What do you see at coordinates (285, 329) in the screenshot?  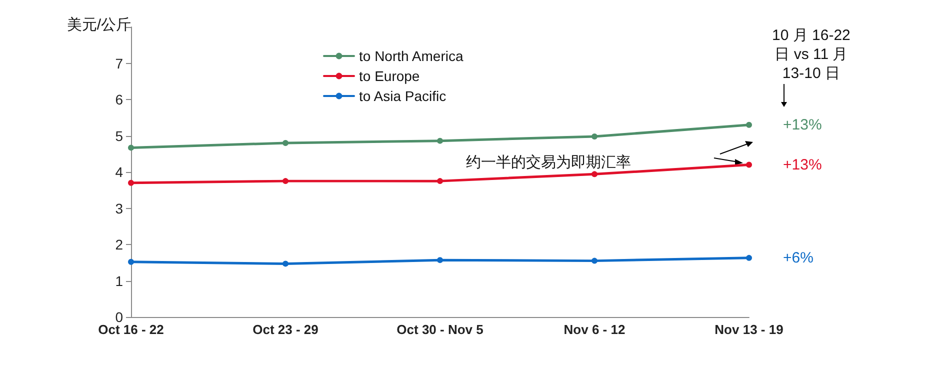 I see `x-tick-label: Oct 23 - 29` at bounding box center [285, 329].